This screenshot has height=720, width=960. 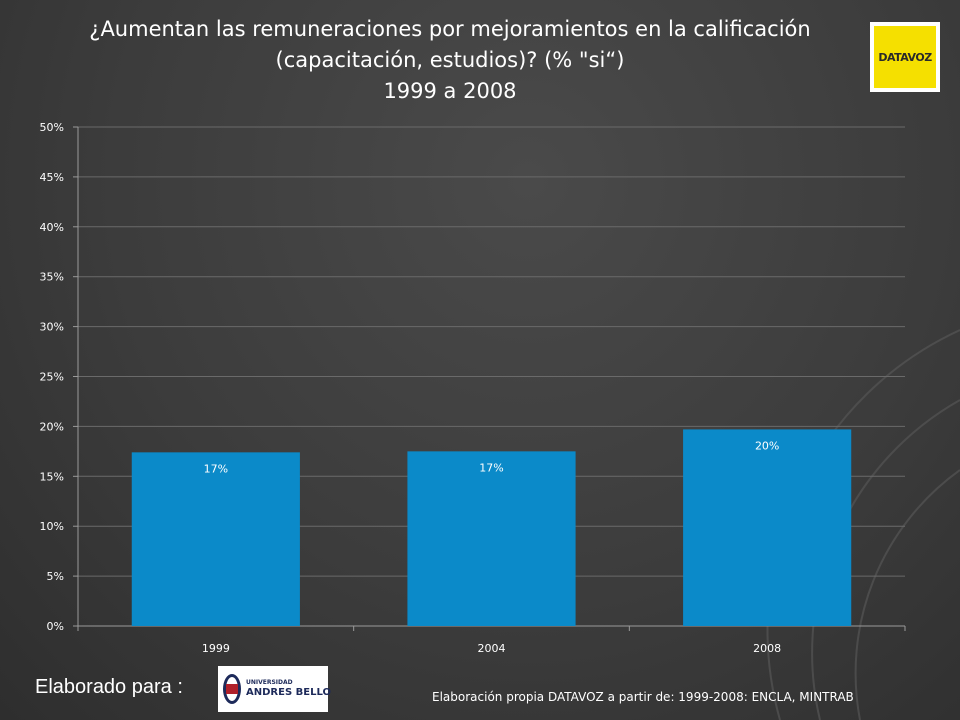 I want to click on y-tick-label: 30%, so click(x=52, y=327).